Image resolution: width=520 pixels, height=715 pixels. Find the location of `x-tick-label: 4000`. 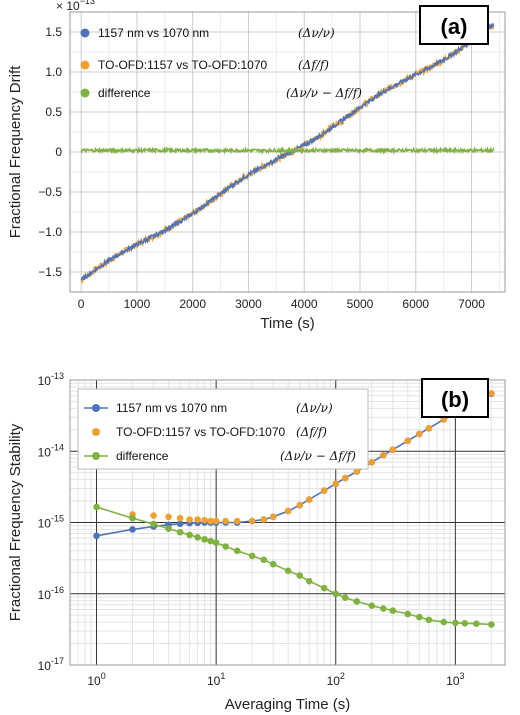

x-tick-label: 4000 is located at coordinates (304, 304).